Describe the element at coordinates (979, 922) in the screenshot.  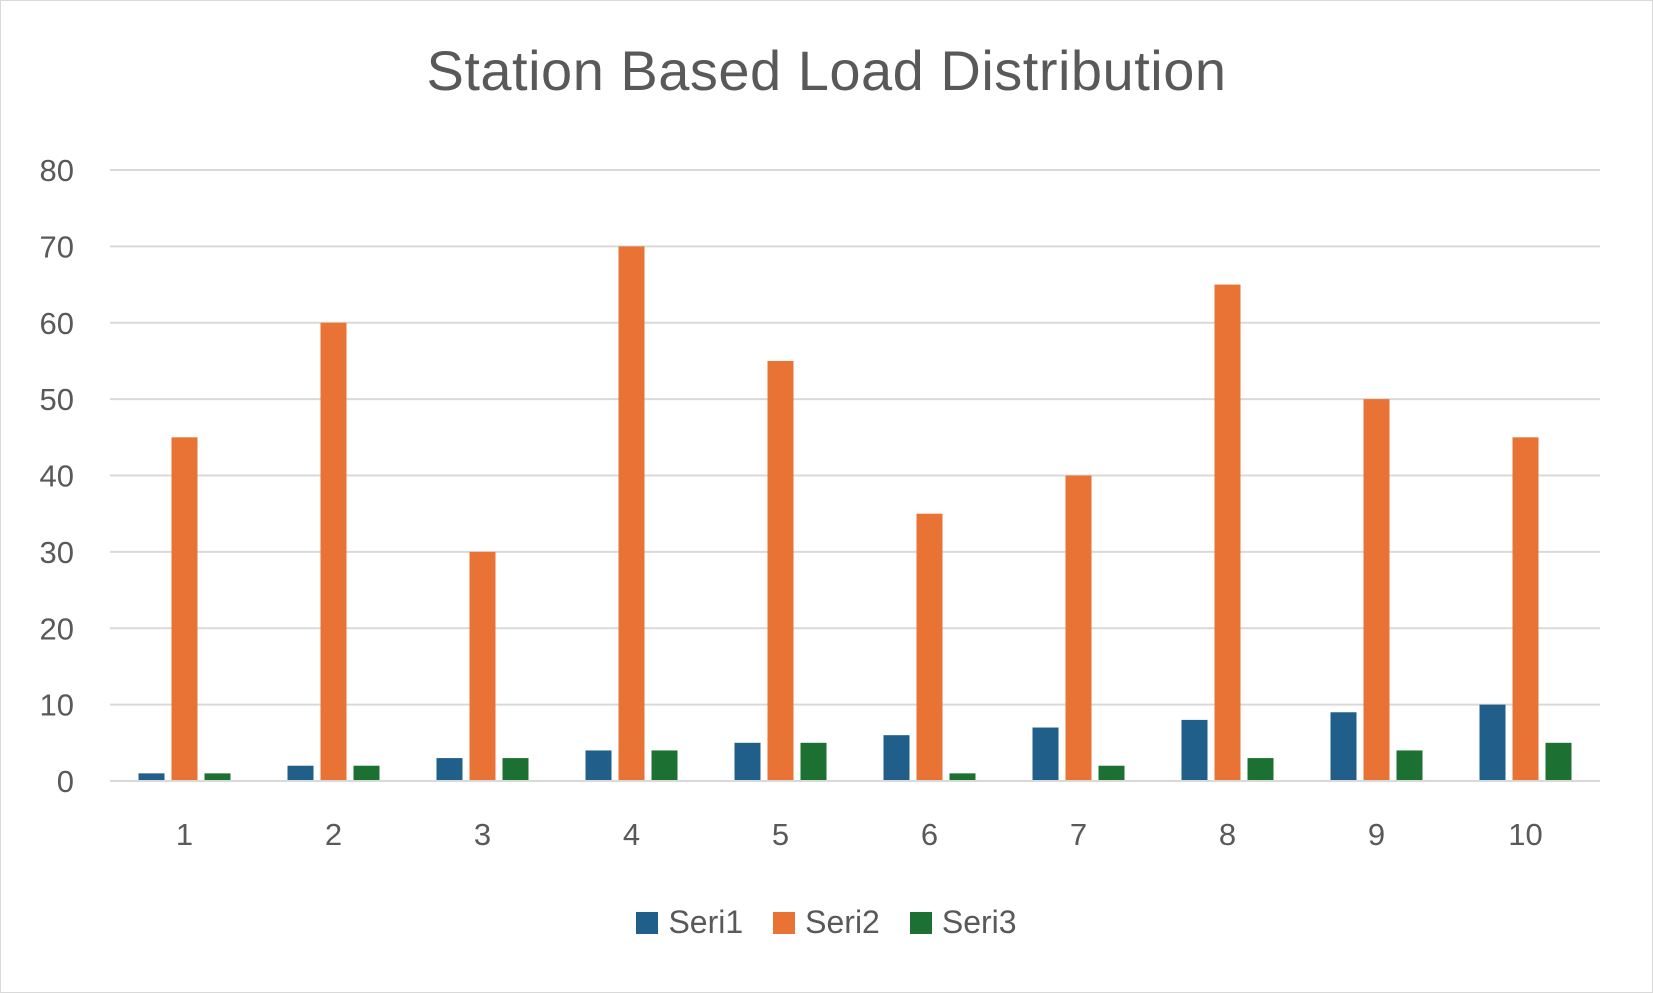
I see `legend-label-seri3: Seri3` at that location.